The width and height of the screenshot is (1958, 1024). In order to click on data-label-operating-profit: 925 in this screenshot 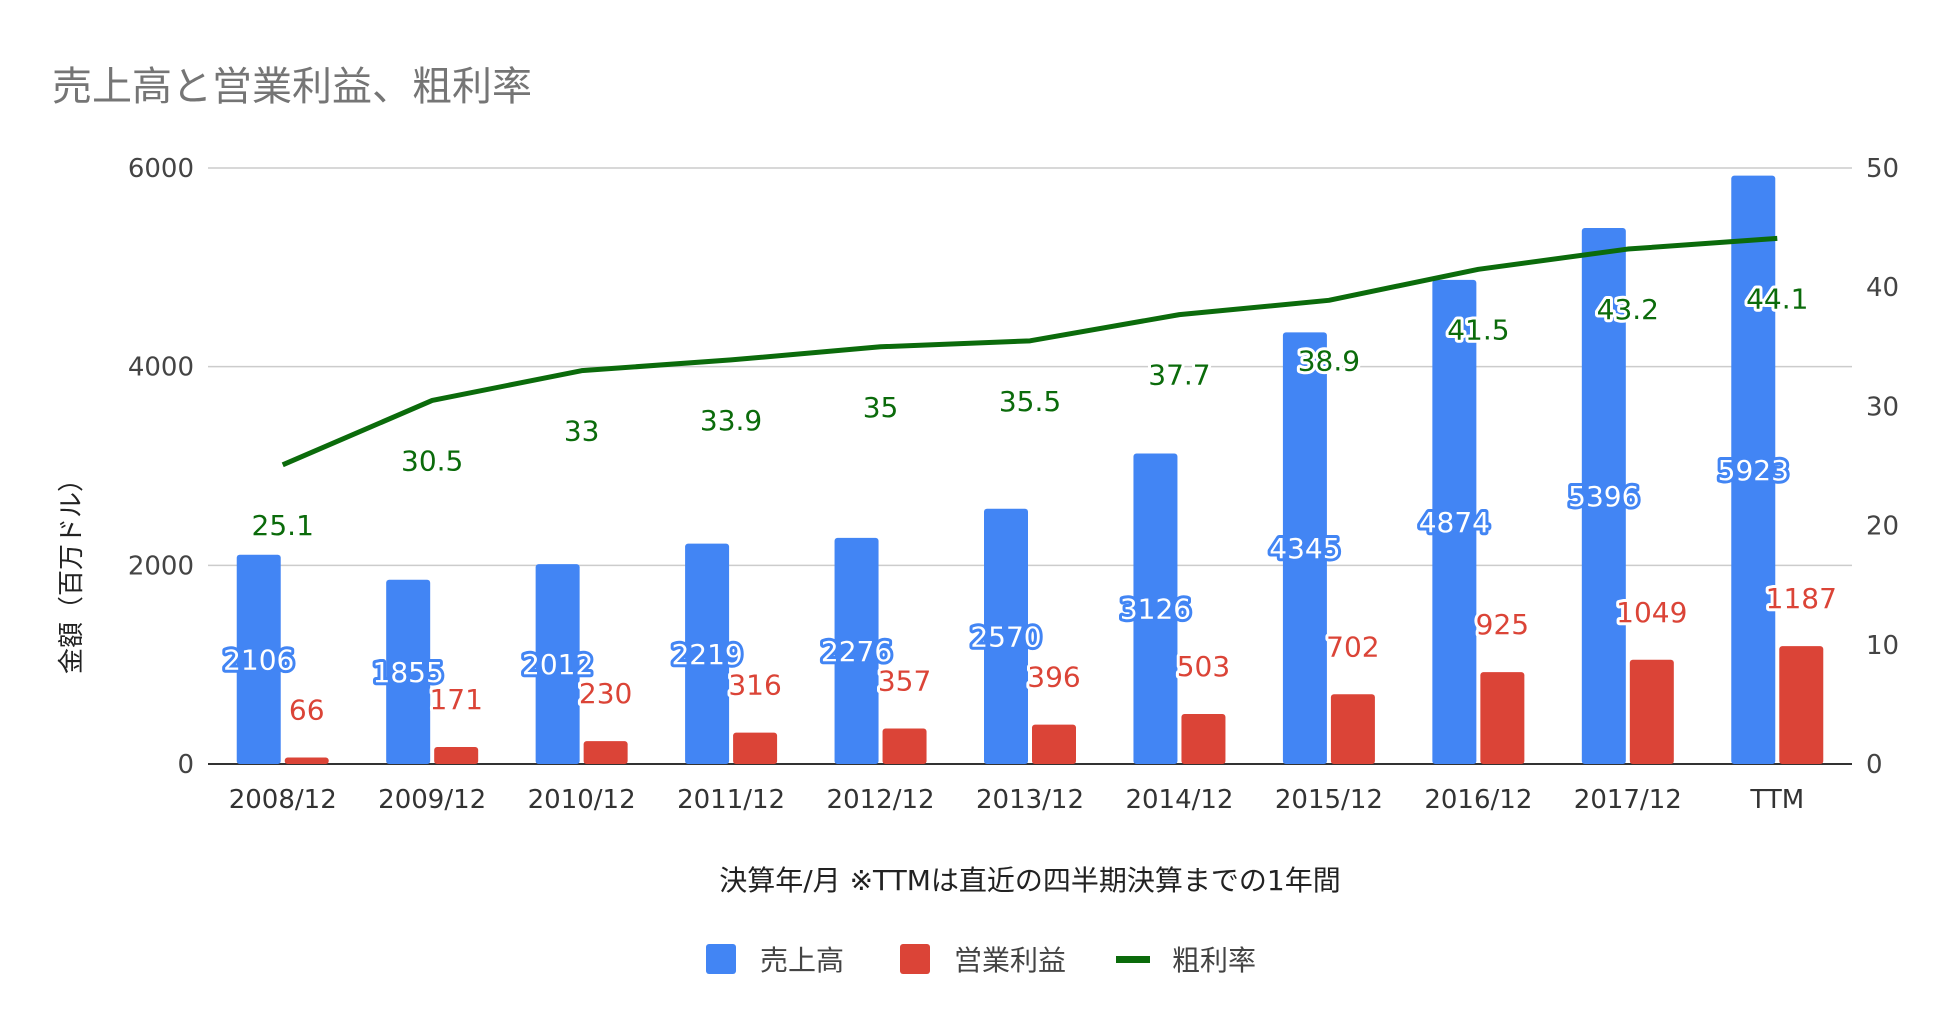, I will do `click(1502, 624)`.